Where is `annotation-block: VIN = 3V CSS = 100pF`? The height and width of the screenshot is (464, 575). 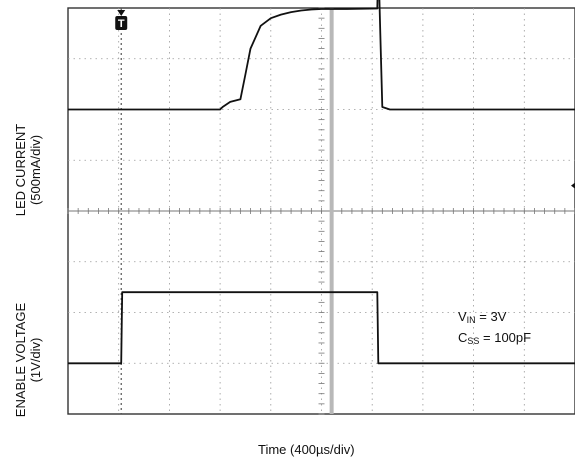
annotation-block: VIN = 3V CSS = 100pF is located at coordinates (494, 329).